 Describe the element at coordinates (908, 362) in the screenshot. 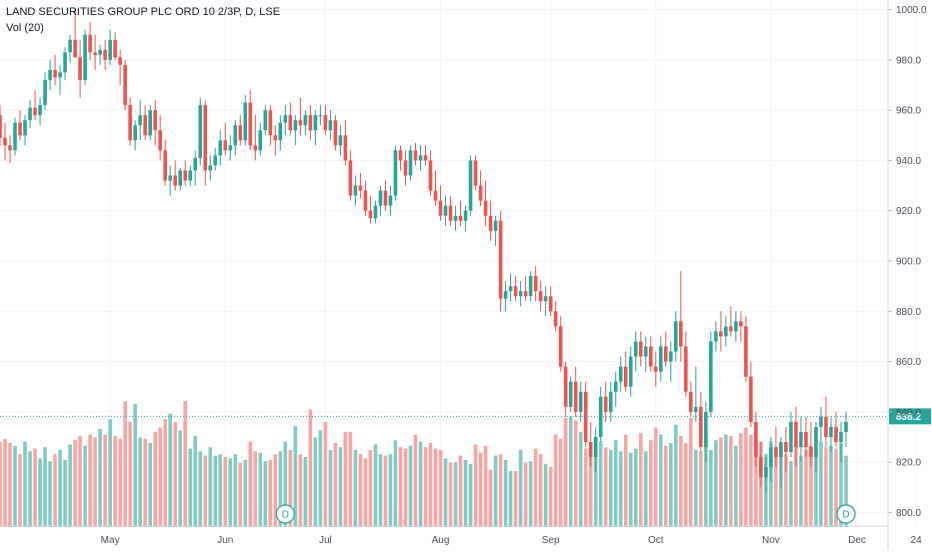

I see `price-tick-label: 860.0` at that location.